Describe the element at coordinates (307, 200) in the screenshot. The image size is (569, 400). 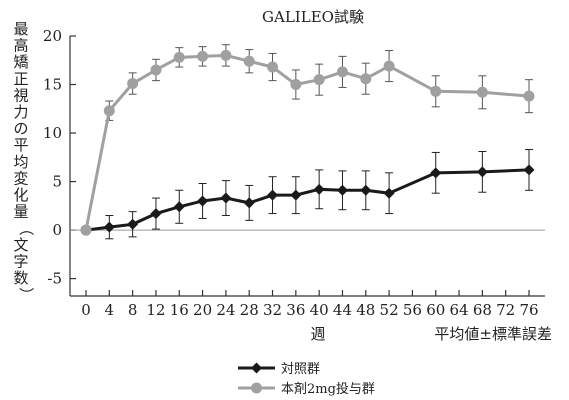
I see `series-line` at that location.